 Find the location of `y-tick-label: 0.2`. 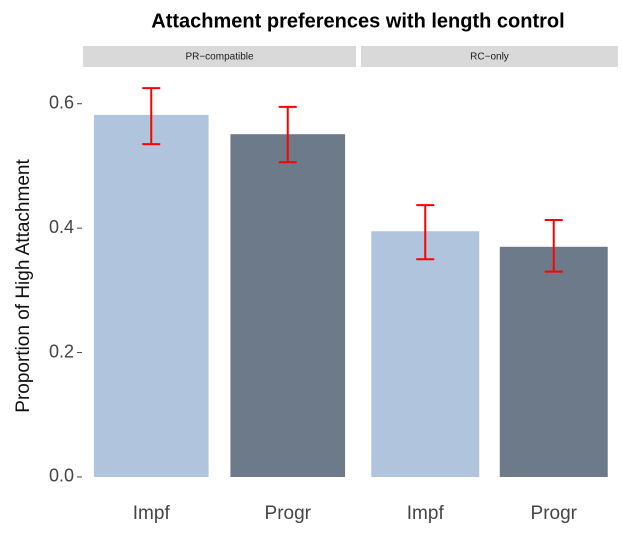

y-tick-label: 0.2 is located at coordinates (61, 351).